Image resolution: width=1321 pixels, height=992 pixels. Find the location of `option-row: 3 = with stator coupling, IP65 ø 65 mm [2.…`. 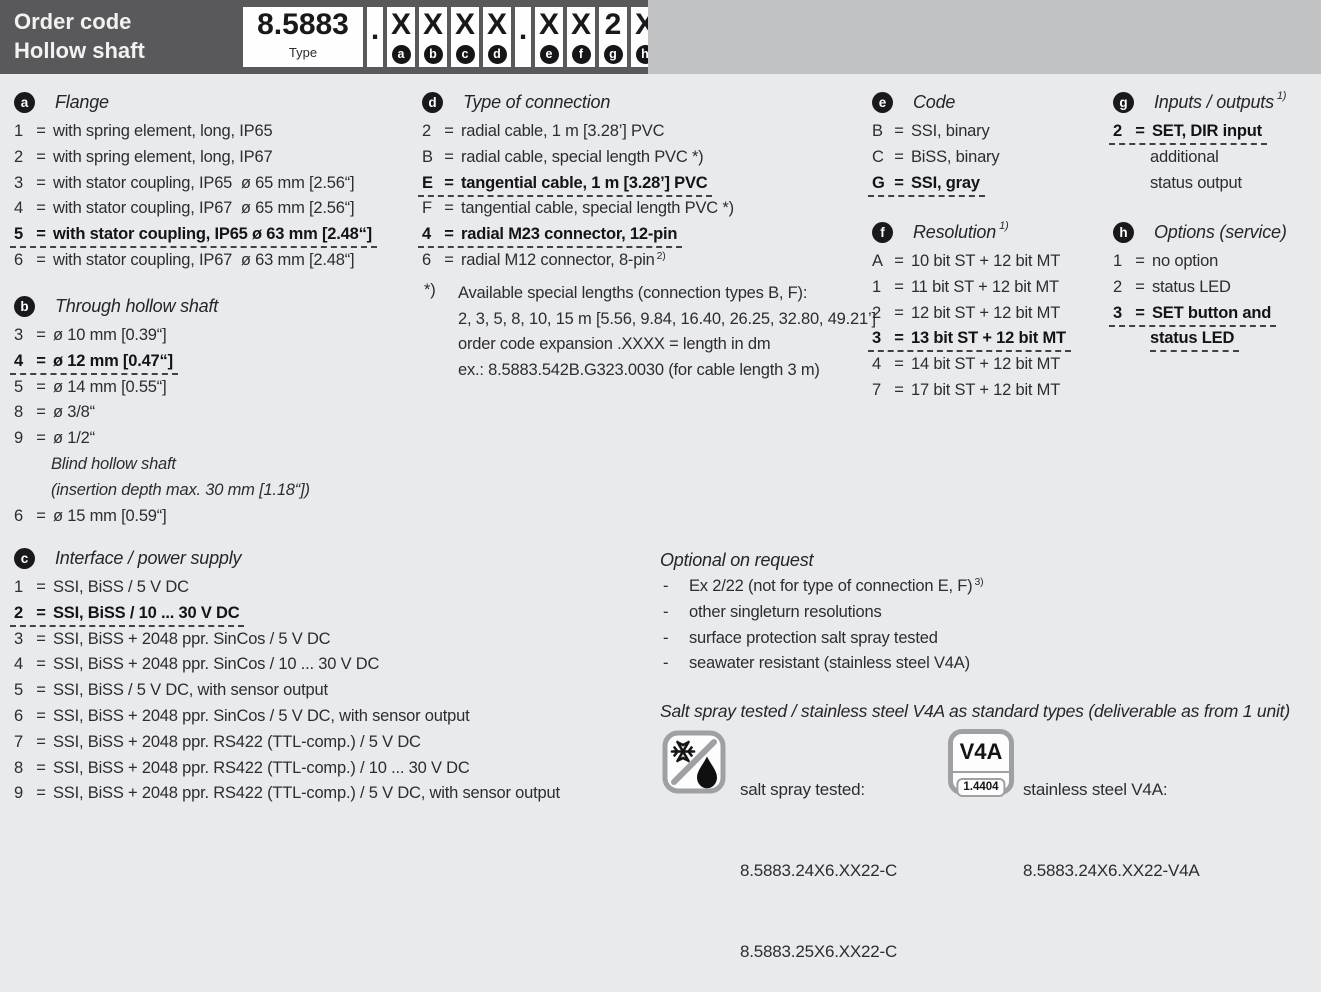

option-row: 3 = with stator coupling, IP65 ø 65 mm [2.… is located at coordinates (184, 182).